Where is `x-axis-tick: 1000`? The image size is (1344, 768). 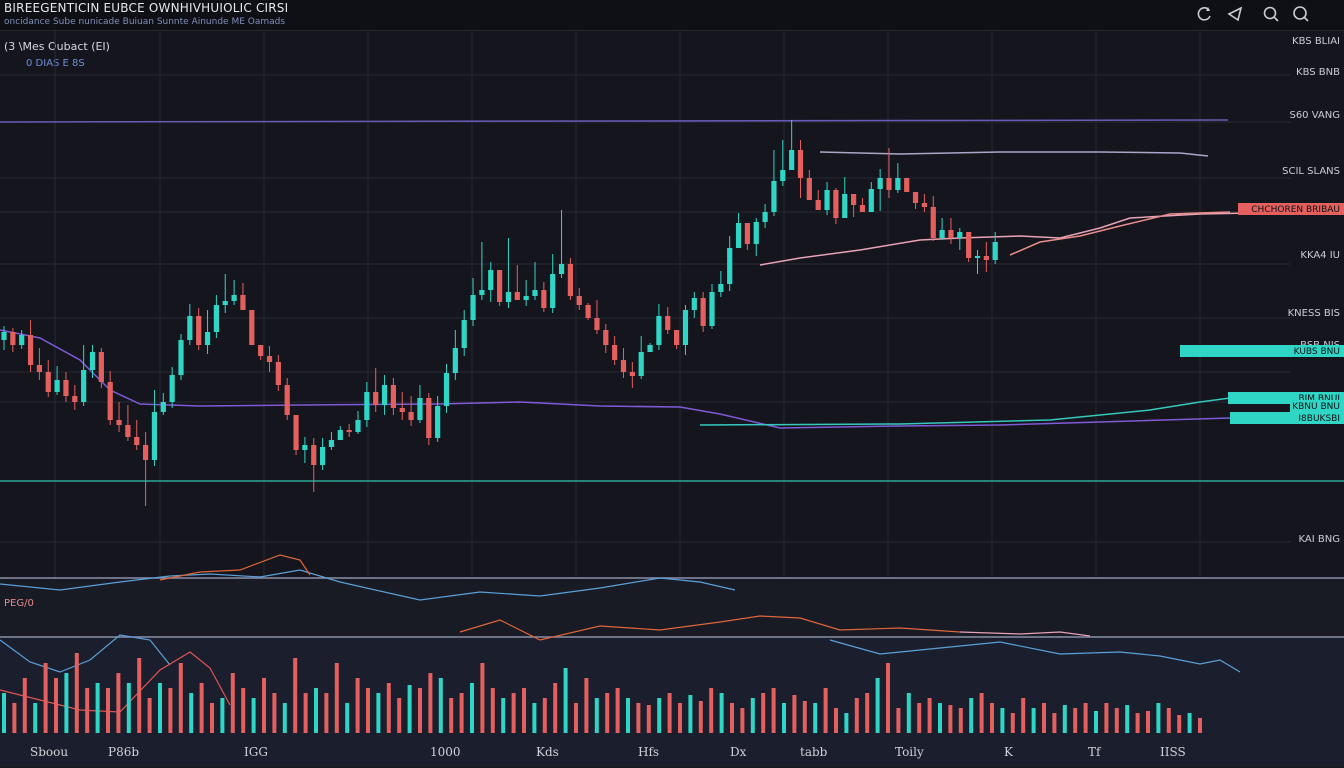
x-axis-tick: 1000 is located at coordinates (445, 752).